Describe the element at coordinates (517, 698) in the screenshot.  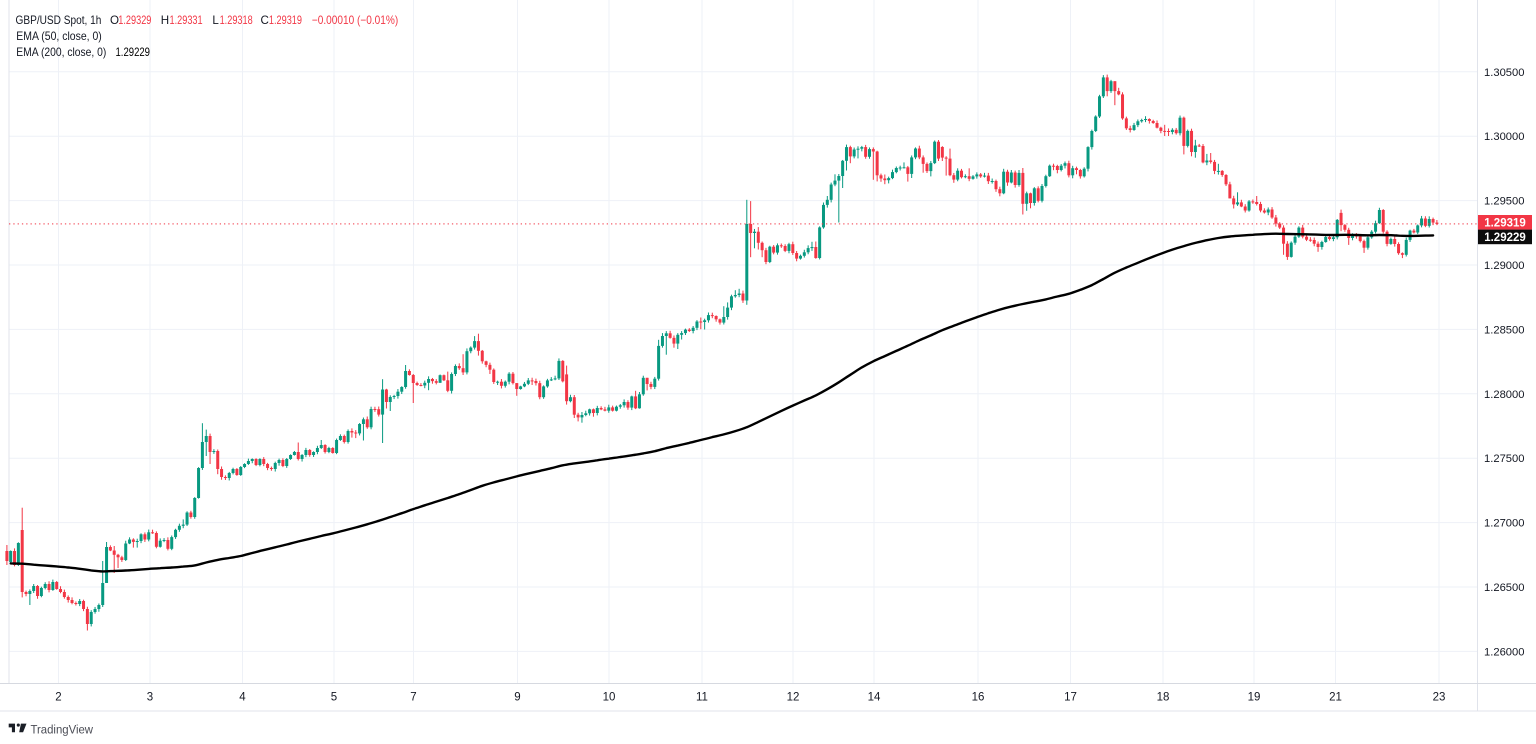
I see `svg-text: 9` at that location.